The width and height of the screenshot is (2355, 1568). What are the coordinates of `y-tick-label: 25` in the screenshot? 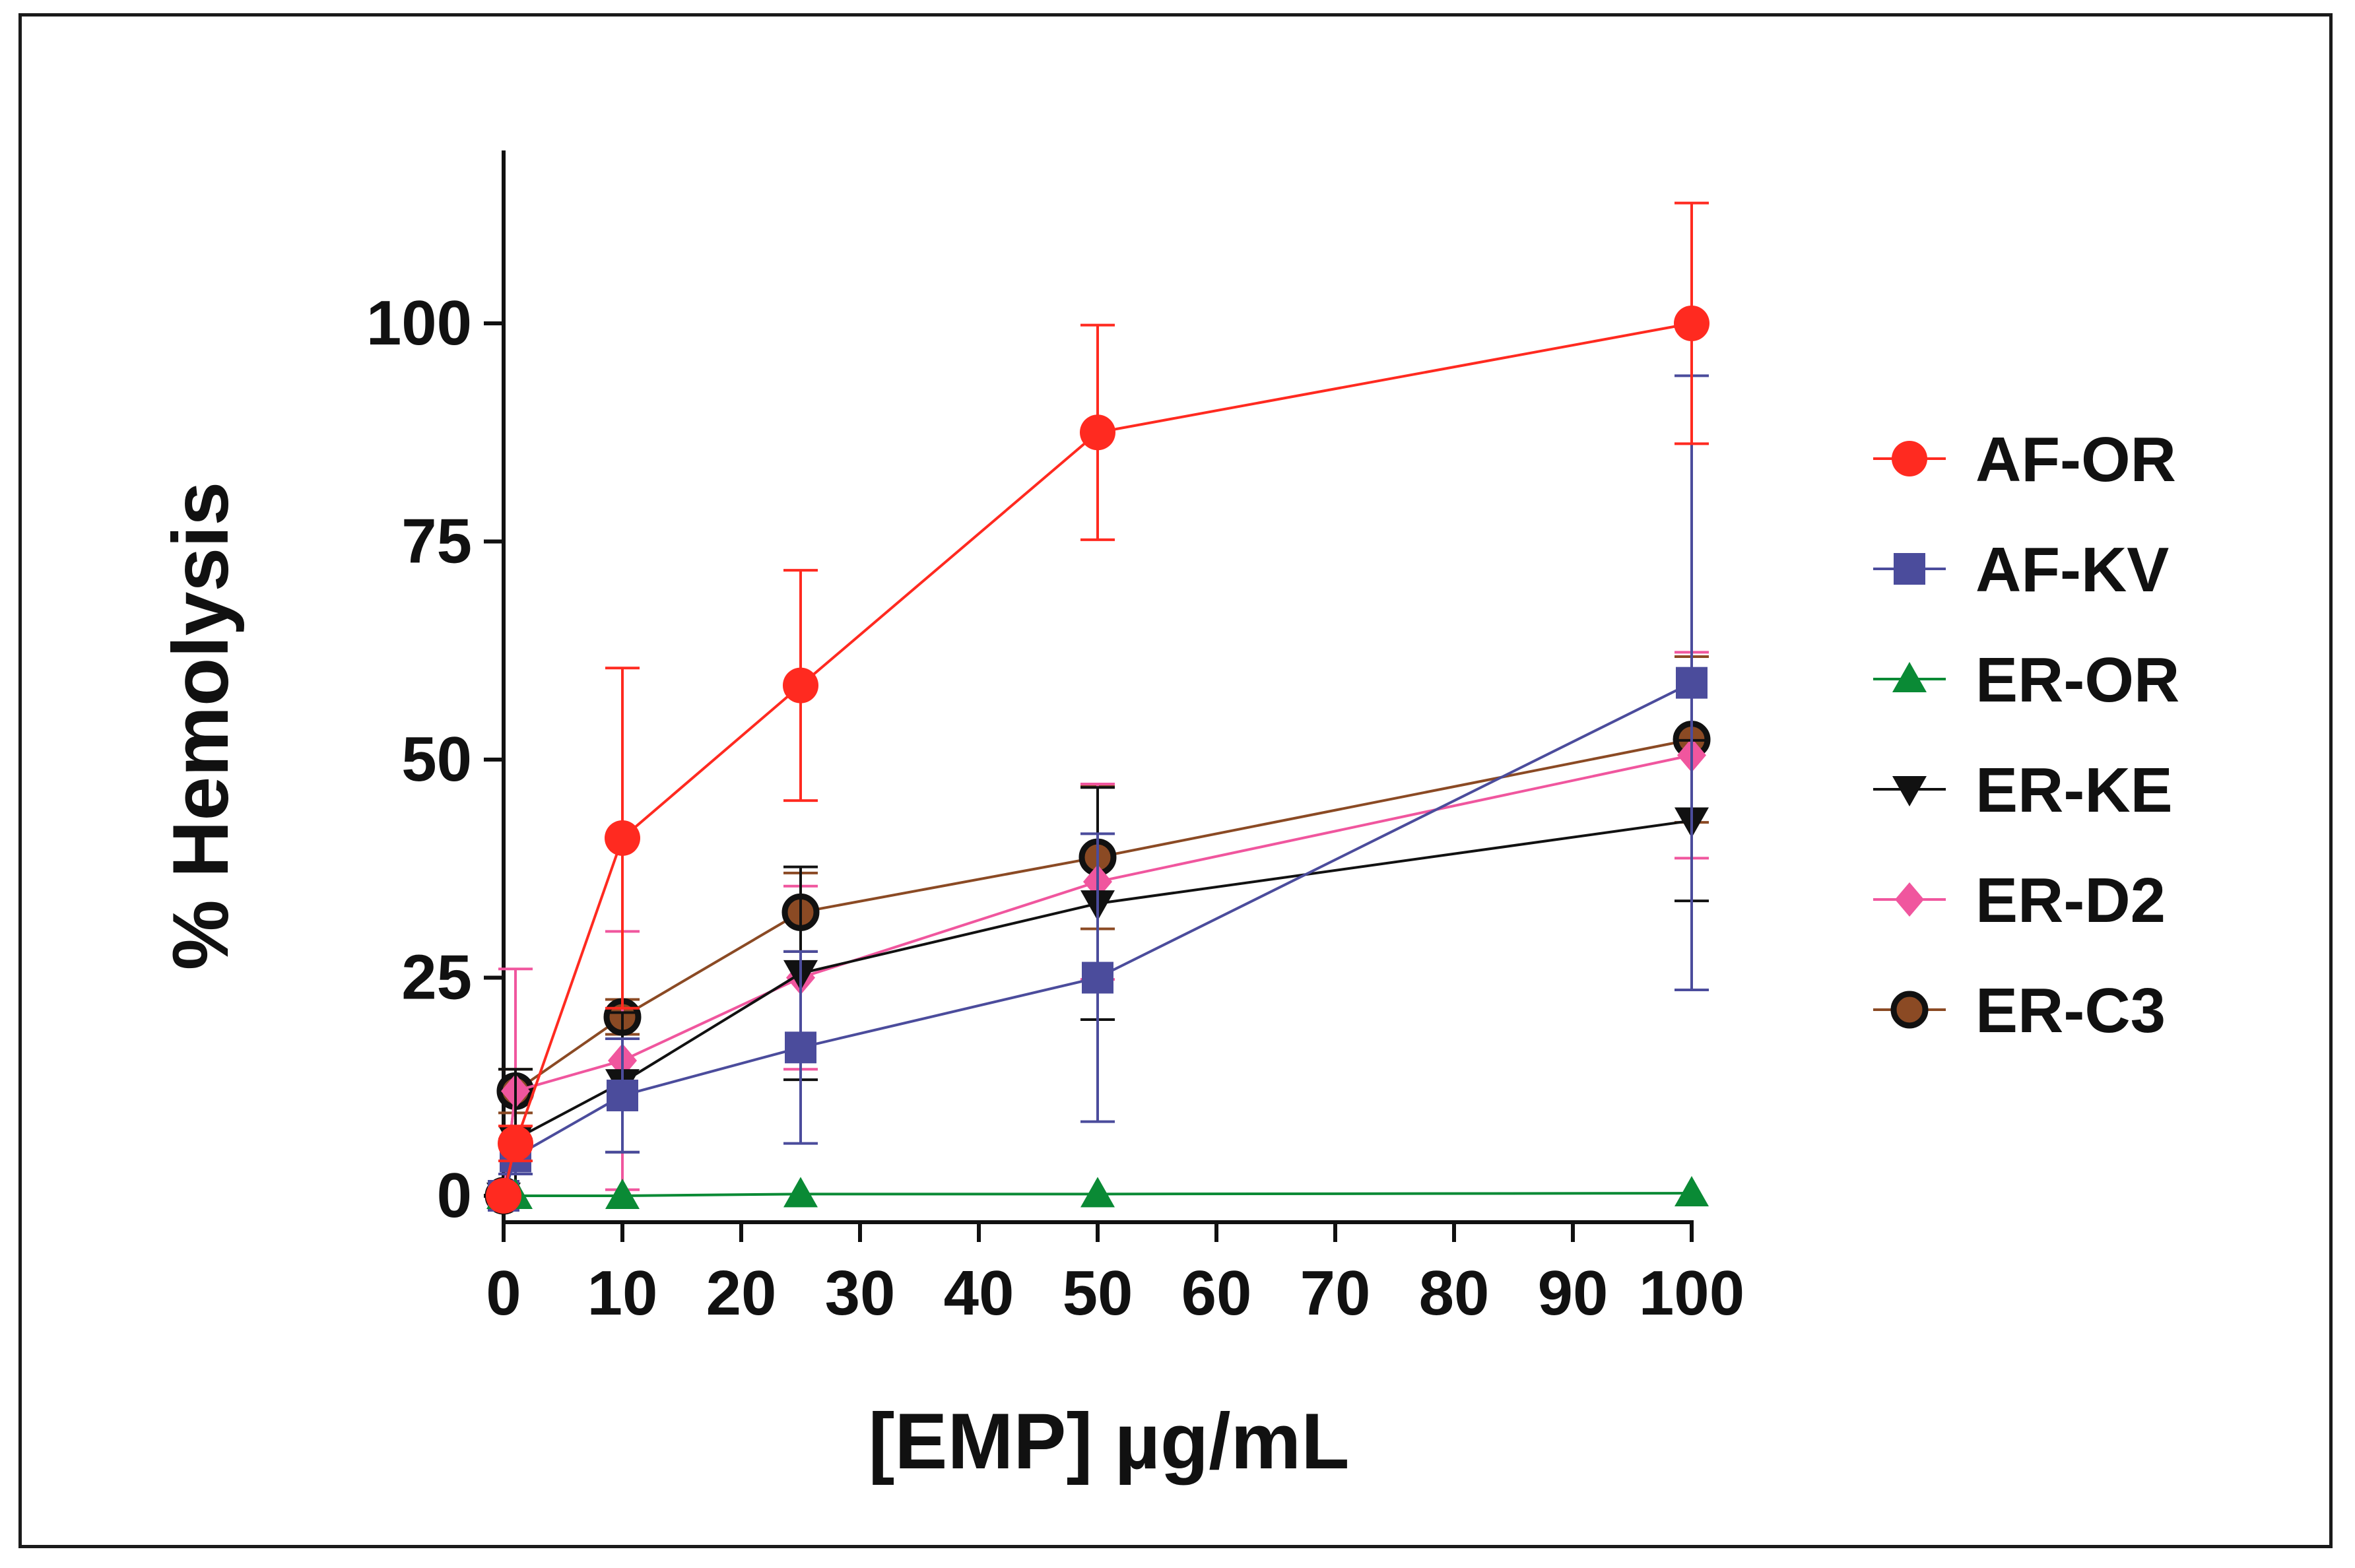 It's located at (437, 977).